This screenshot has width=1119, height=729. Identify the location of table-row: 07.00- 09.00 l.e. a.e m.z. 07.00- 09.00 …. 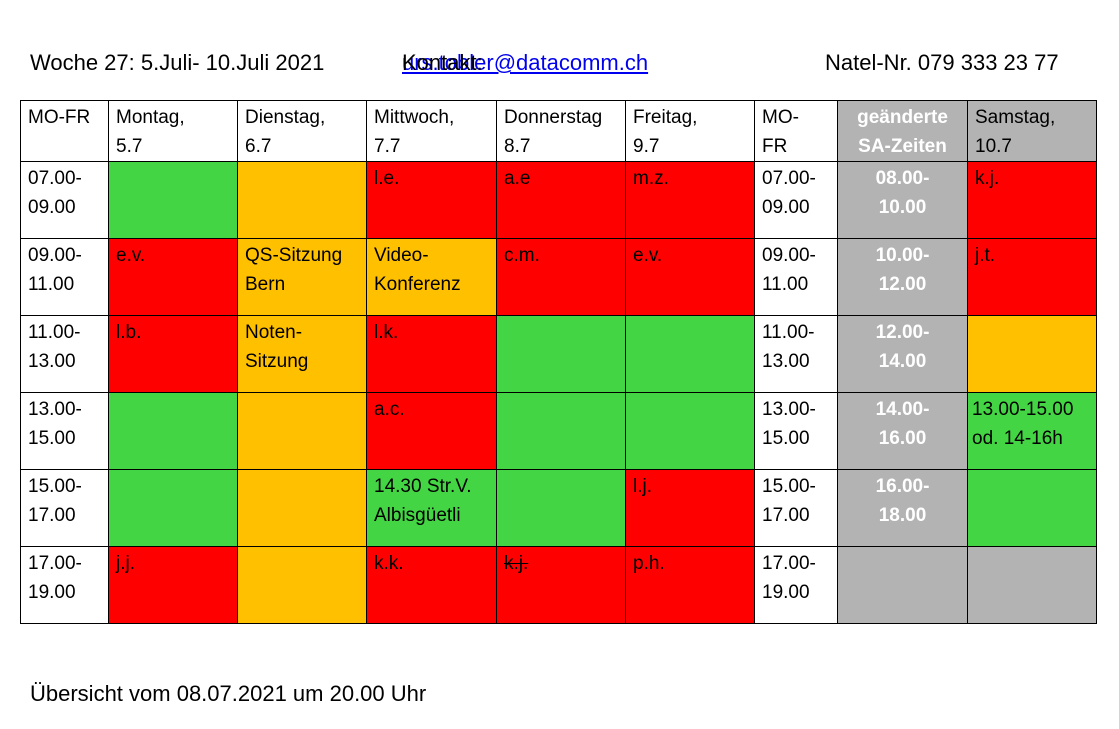
(558, 200).